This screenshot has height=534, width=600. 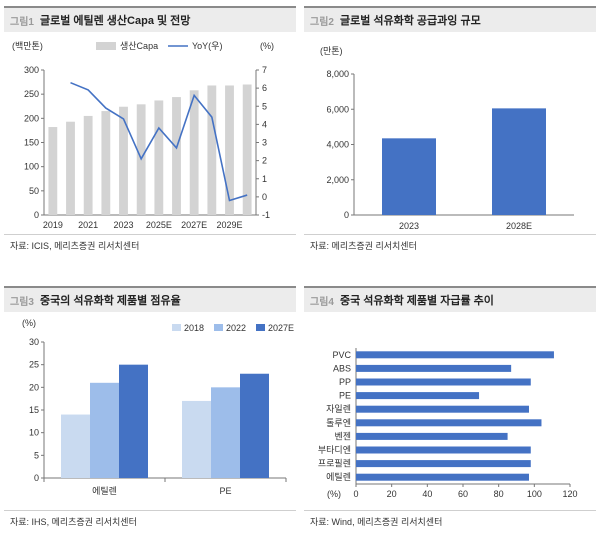 What do you see at coordinates (75, 246) in the screenshot?
I see `source-note: 자료: ICIS, 메리츠증권 리서치센터` at bounding box center [75, 246].